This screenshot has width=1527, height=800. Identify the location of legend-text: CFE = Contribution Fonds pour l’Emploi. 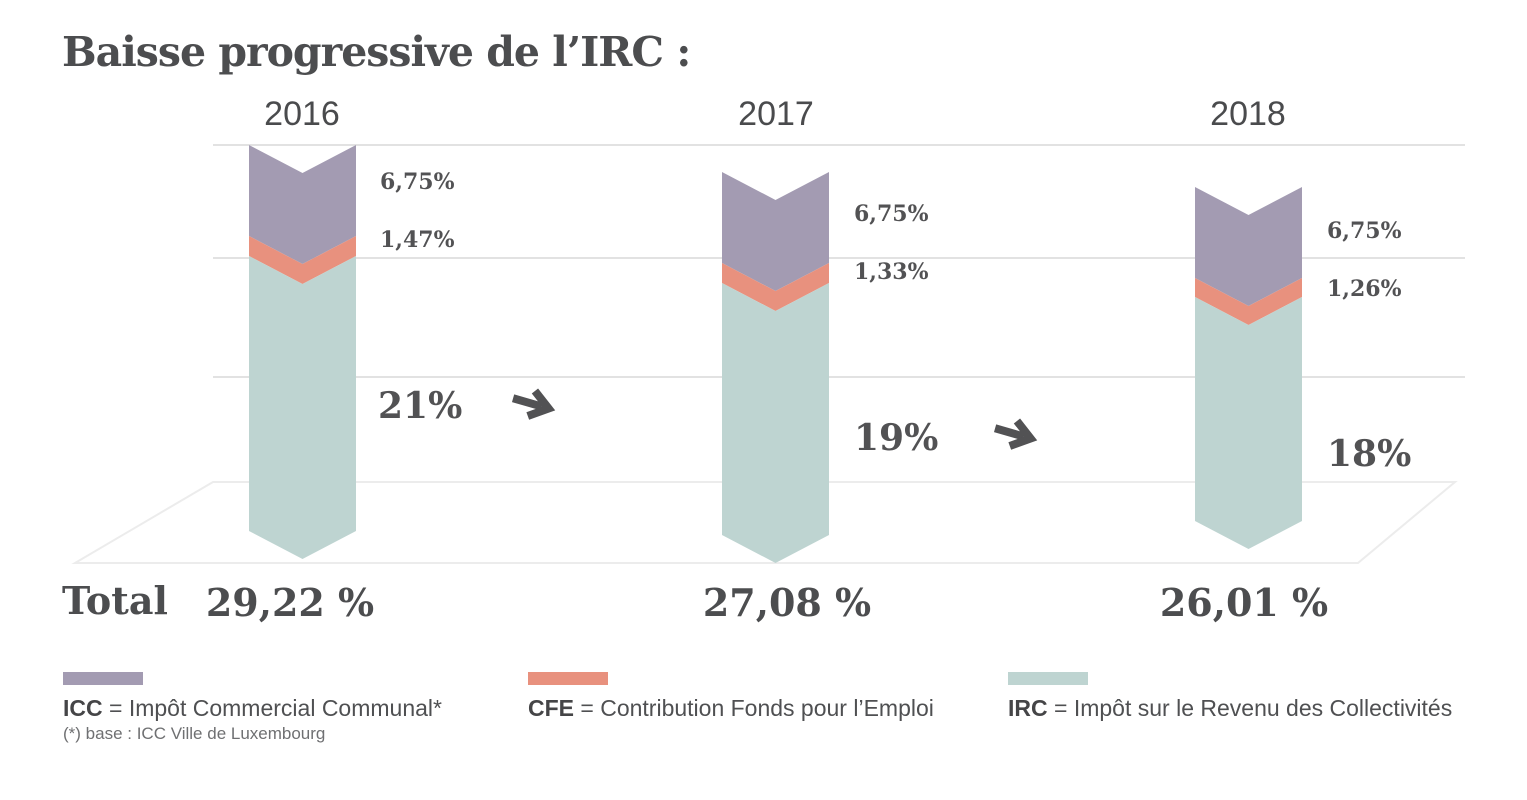
(763, 708).